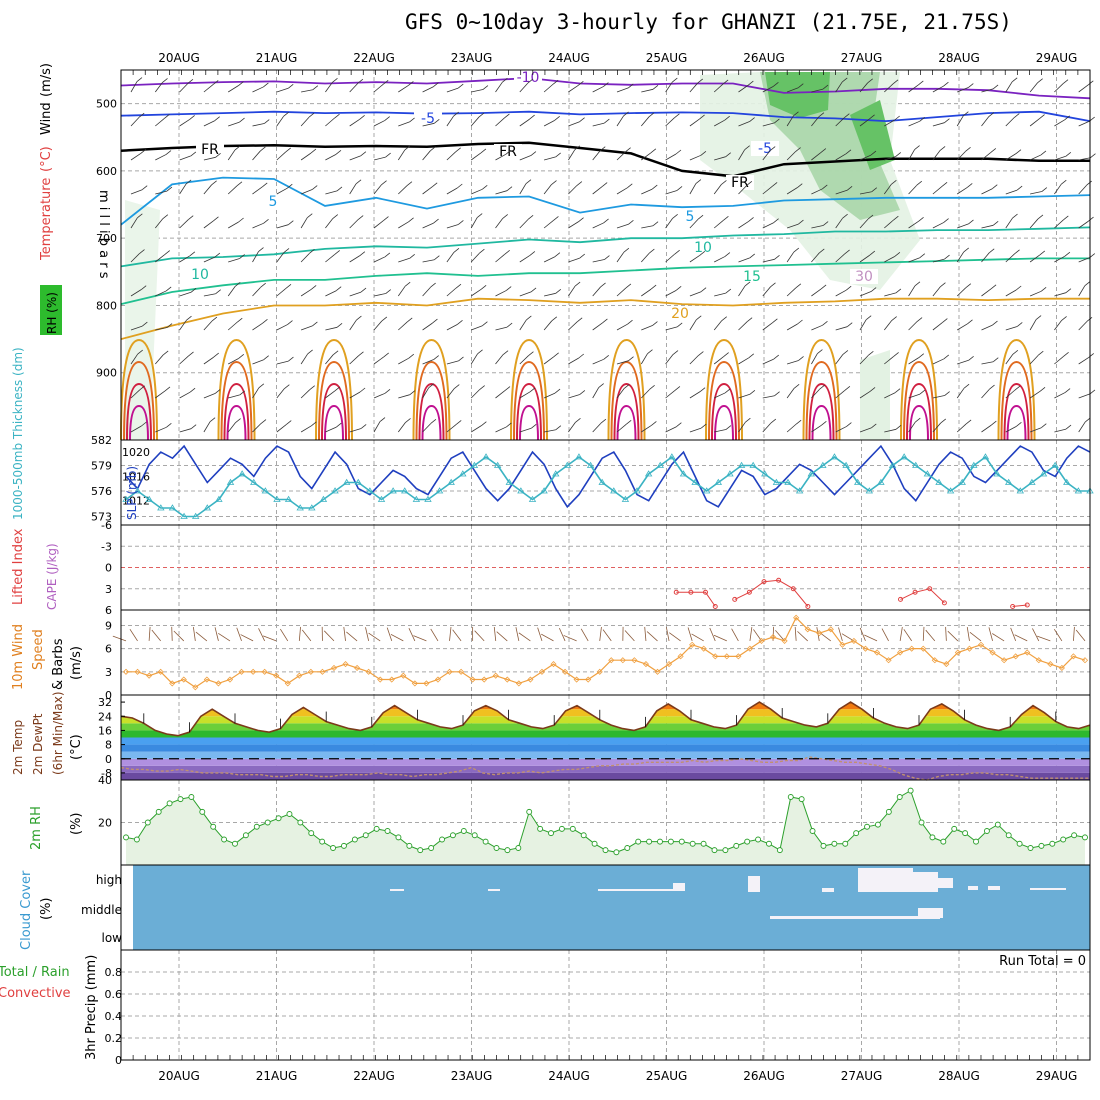  What do you see at coordinates (106, 773) in the screenshot?
I see `temp-tick-label: -8` at bounding box center [106, 773].